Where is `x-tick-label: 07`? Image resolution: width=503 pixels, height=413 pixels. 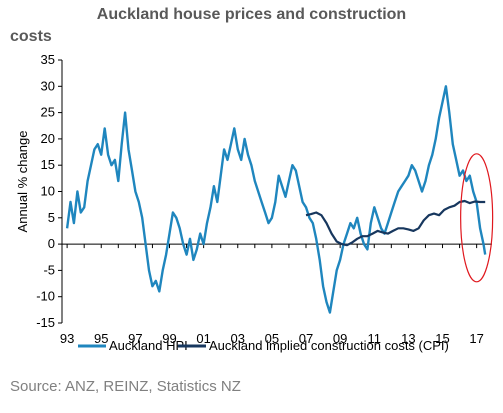
x-tick-label: 07 is located at coordinates (306, 338).